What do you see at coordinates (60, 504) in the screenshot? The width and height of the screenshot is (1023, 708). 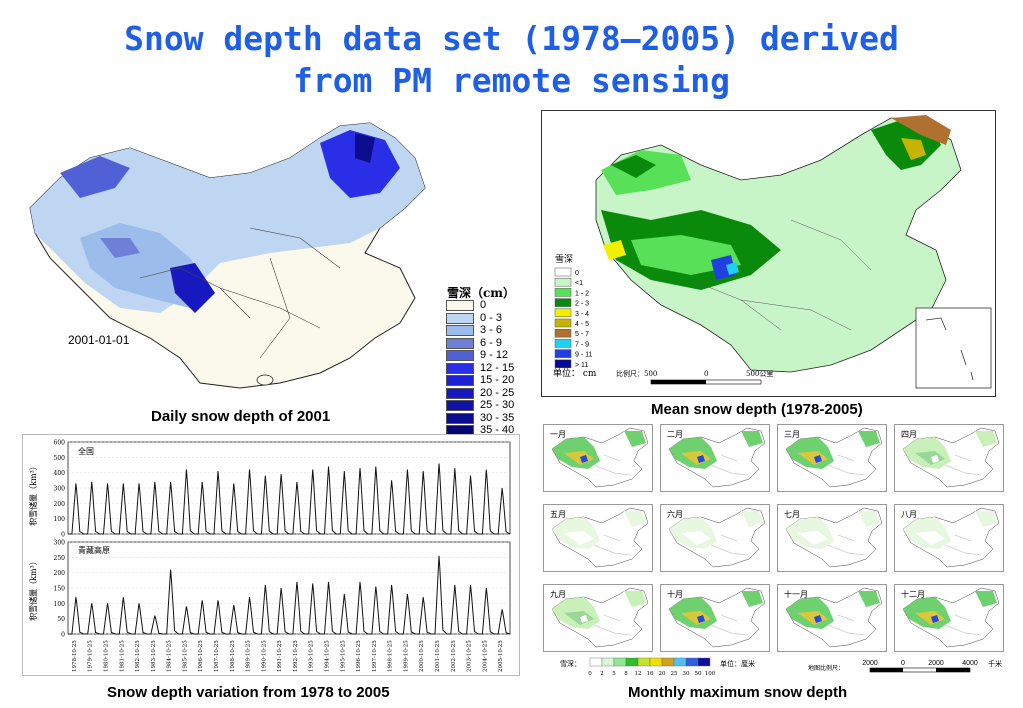 I see `top-panel-y-tick: 200` at bounding box center [60, 504].